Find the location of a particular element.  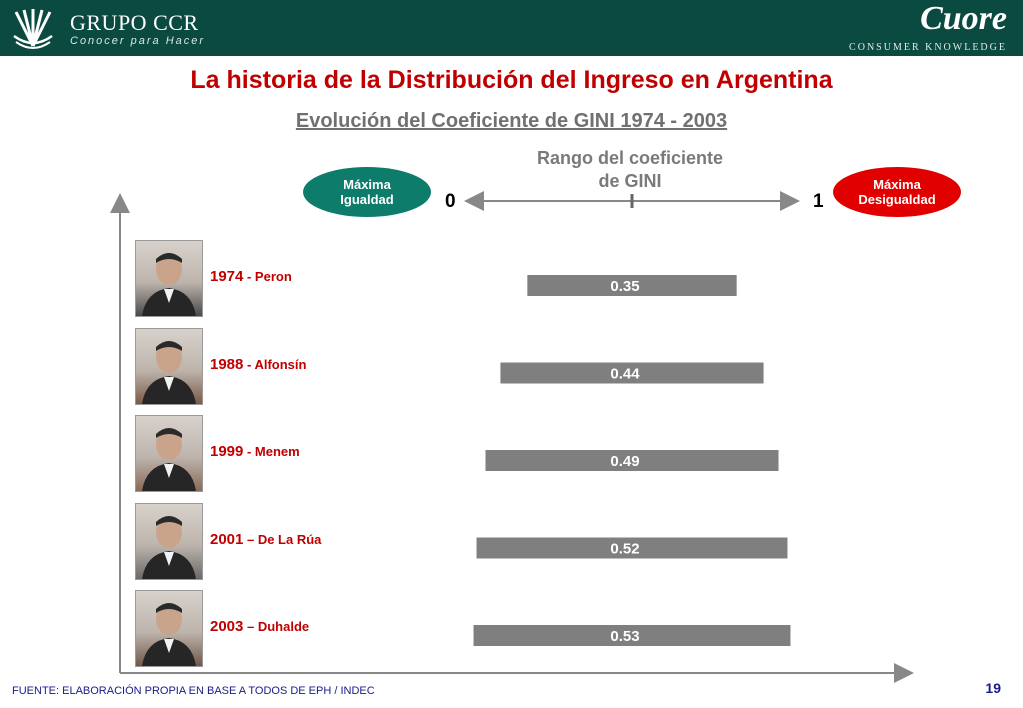

partner-tagline: CONSUMER KNOWLEDGE is located at coordinates (928, 47).